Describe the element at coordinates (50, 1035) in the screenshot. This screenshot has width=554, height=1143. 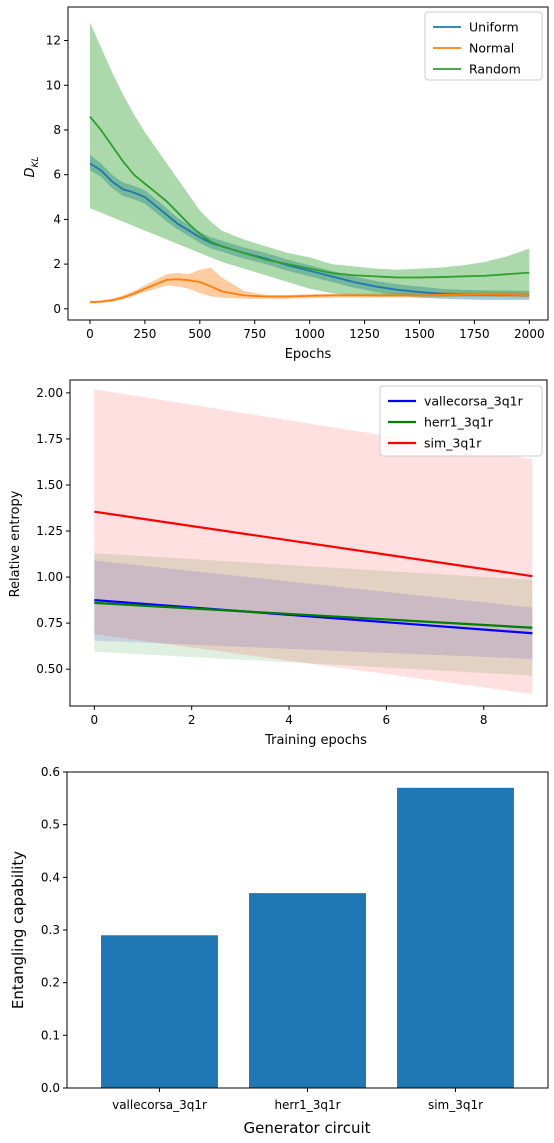
I see `y-tick-label: 0.1` at that location.